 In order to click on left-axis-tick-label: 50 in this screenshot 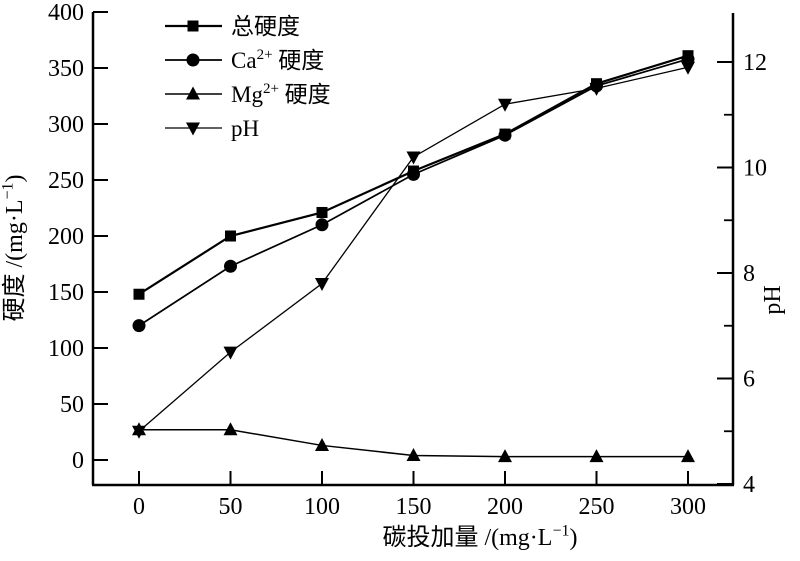, I will do `click(72, 405)`.